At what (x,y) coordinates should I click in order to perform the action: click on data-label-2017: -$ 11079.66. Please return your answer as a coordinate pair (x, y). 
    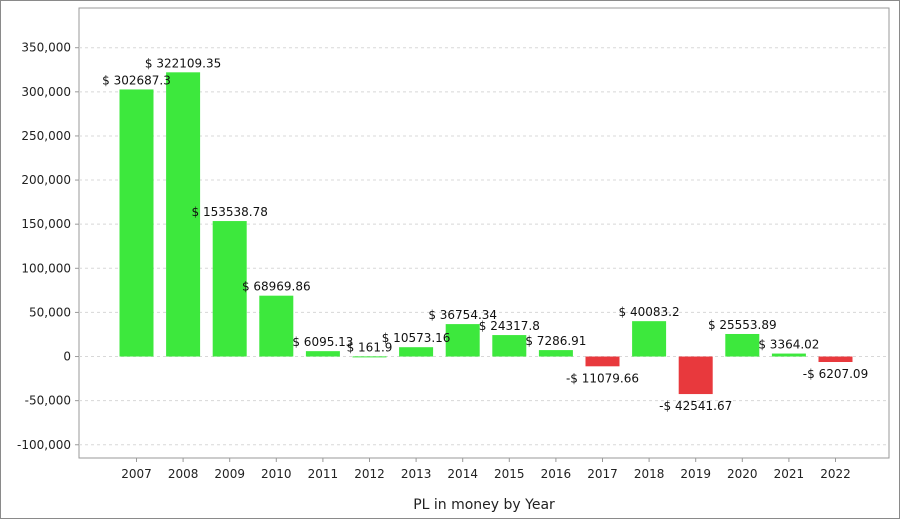
    Looking at the image, I should click on (602, 378).